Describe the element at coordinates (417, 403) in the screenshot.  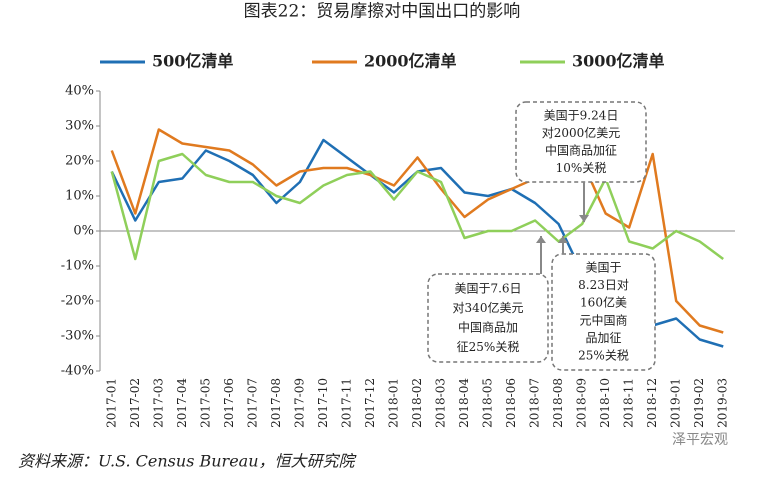
I see `x-tick-label: 2018-02` at that location.